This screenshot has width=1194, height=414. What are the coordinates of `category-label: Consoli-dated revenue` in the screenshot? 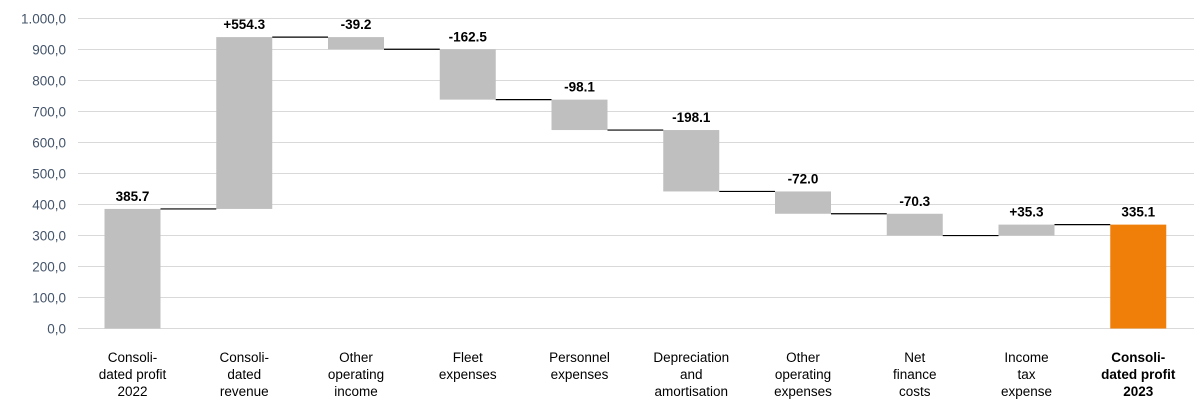 It's located at (244, 374).